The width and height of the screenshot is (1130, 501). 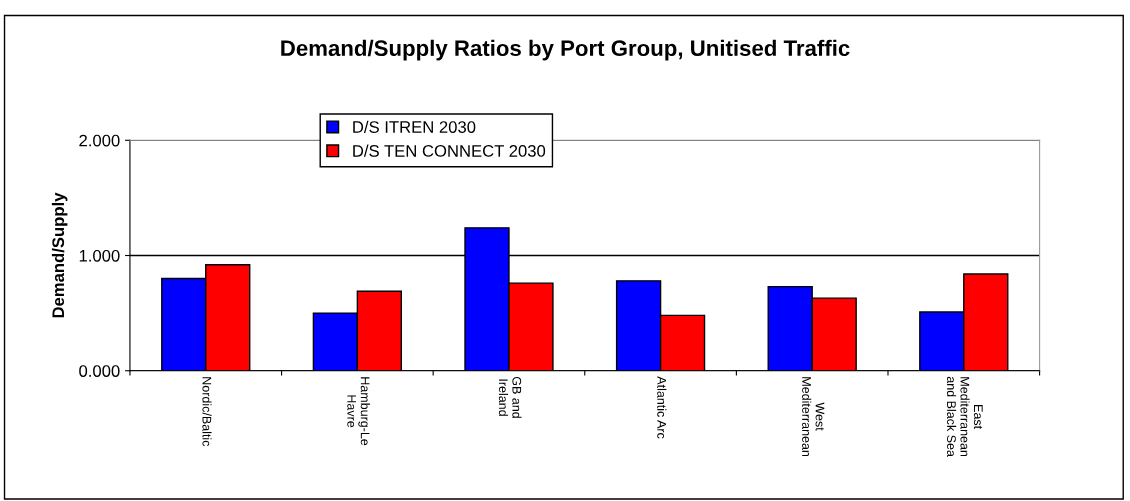 What do you see at coordinates (207, 412) in the screenshot?
I see `x-tick-label: Nordic/Baltic` at bounding box center [207, 412].